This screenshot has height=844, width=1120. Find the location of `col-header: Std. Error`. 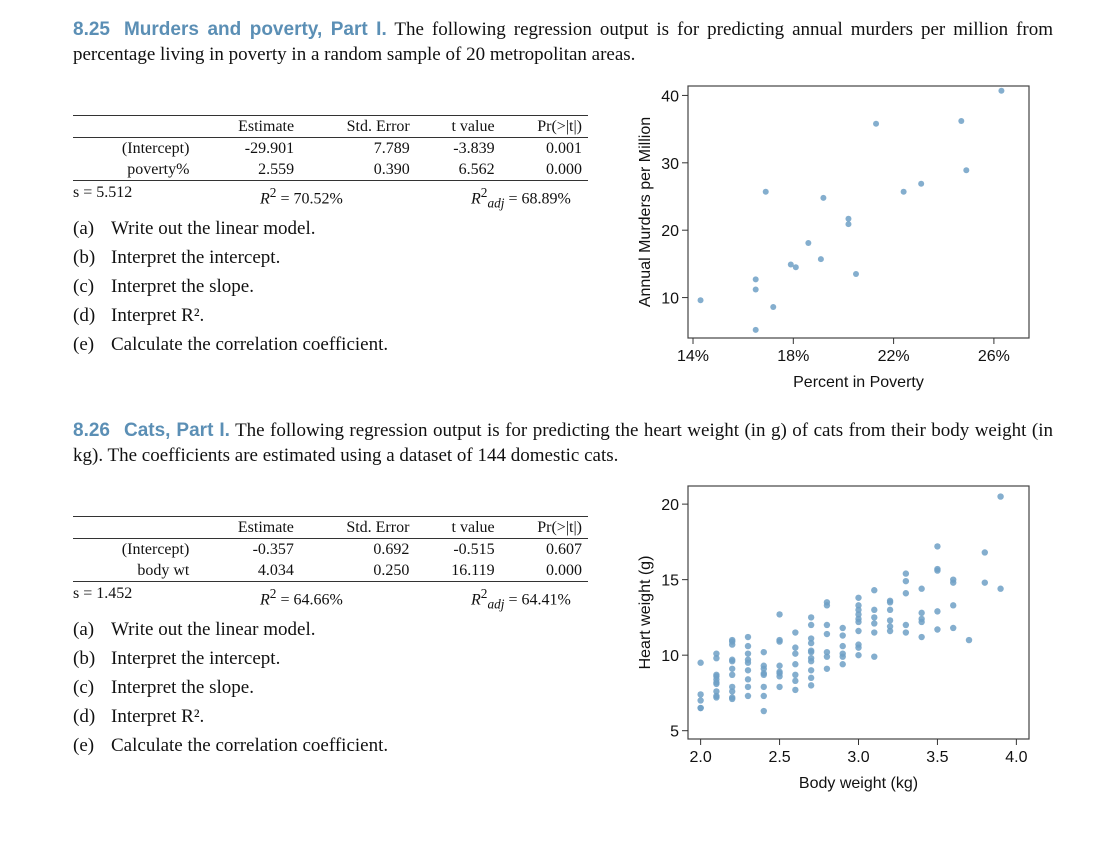

col-header: Std. Error is located at coordinates (358, 126).